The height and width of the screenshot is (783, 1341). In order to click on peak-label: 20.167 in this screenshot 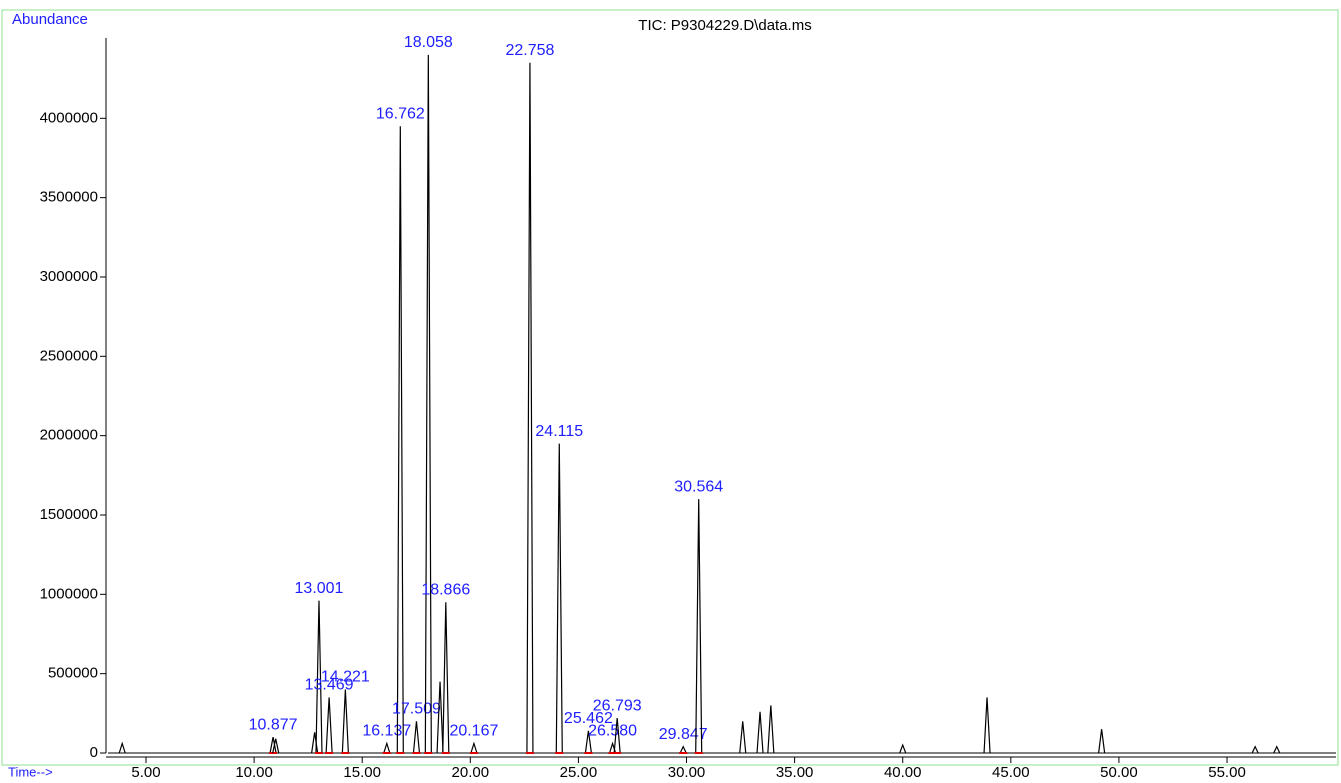, I will do `click(473, 731)`.